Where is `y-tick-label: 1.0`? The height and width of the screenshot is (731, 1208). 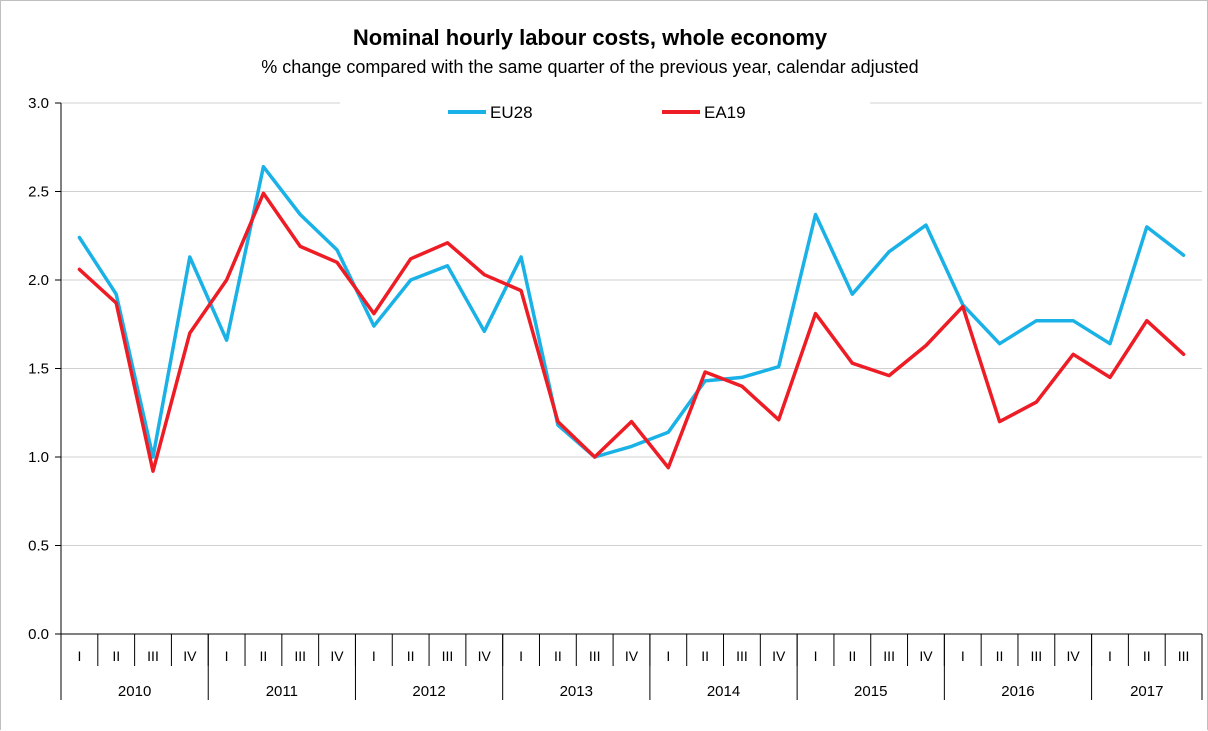 y-tick-label: 1.0 is located at coordinates (38, 457).